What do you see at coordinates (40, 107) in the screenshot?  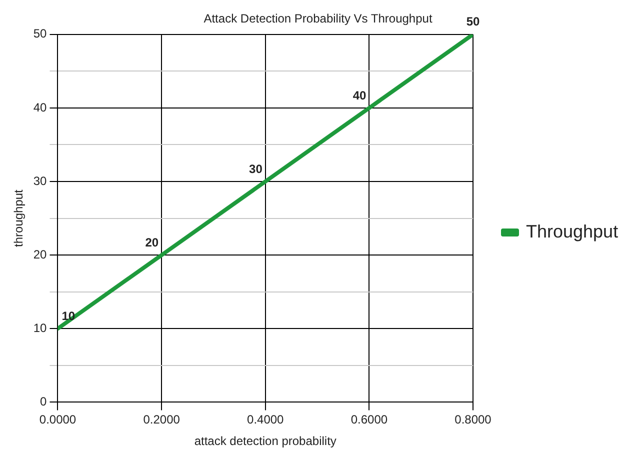 I see `y-tick-label: 40` at bounding box center [40, 107].